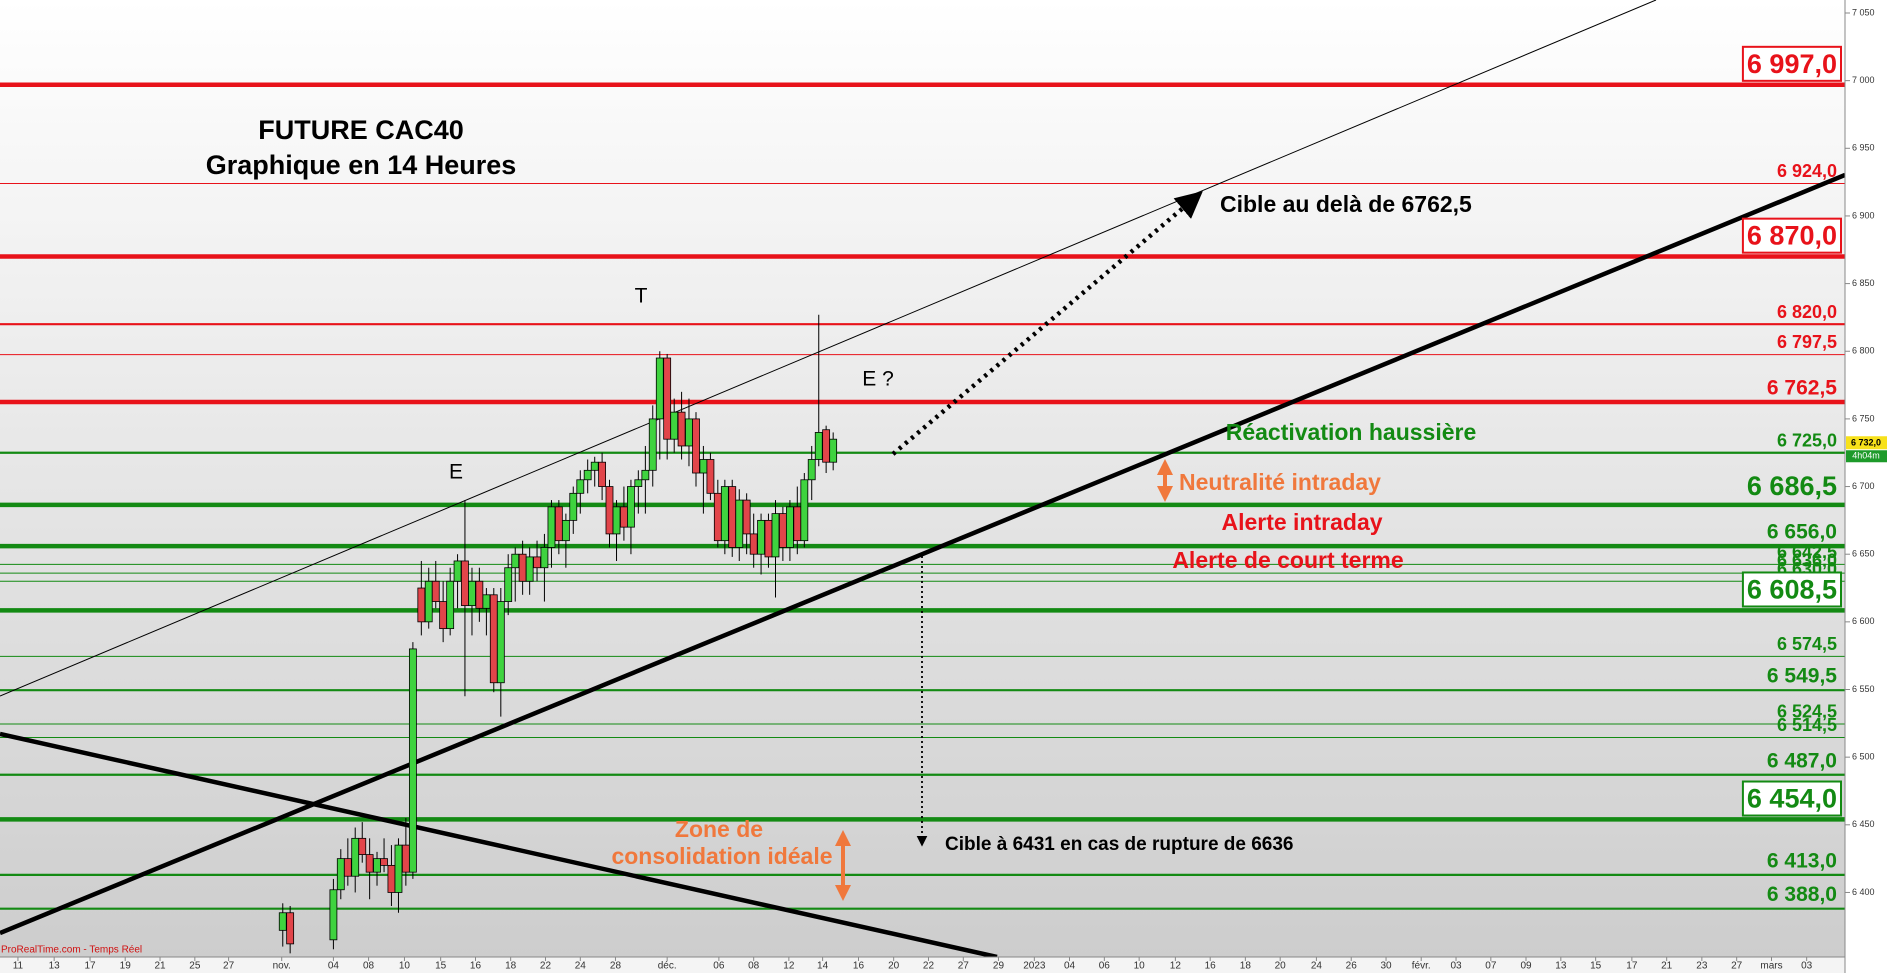 The image size is (1888, 973). I want to click on level-label: 6 524,5, so click(1807, 712).